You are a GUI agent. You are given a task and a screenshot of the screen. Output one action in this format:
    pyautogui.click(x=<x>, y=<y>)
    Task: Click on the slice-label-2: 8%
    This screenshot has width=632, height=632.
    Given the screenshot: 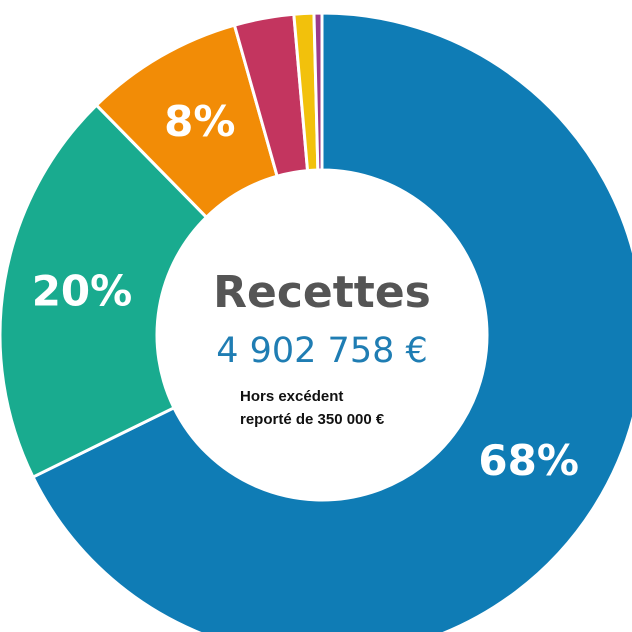 What is the action you would take?
    pyautogui.click(x=199, y=121)
    